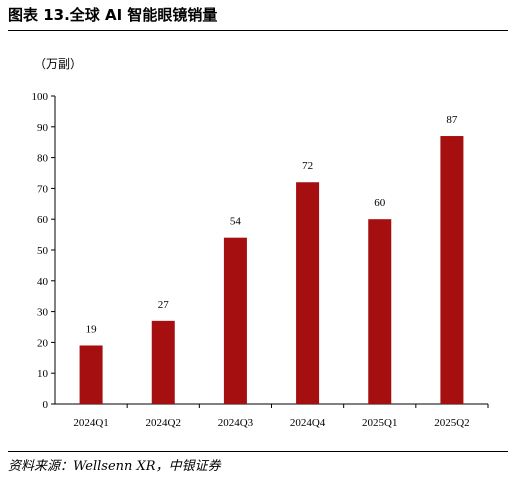 The image size is (516, 478). I want to click on bar-2025Q2, so click(452, 270).